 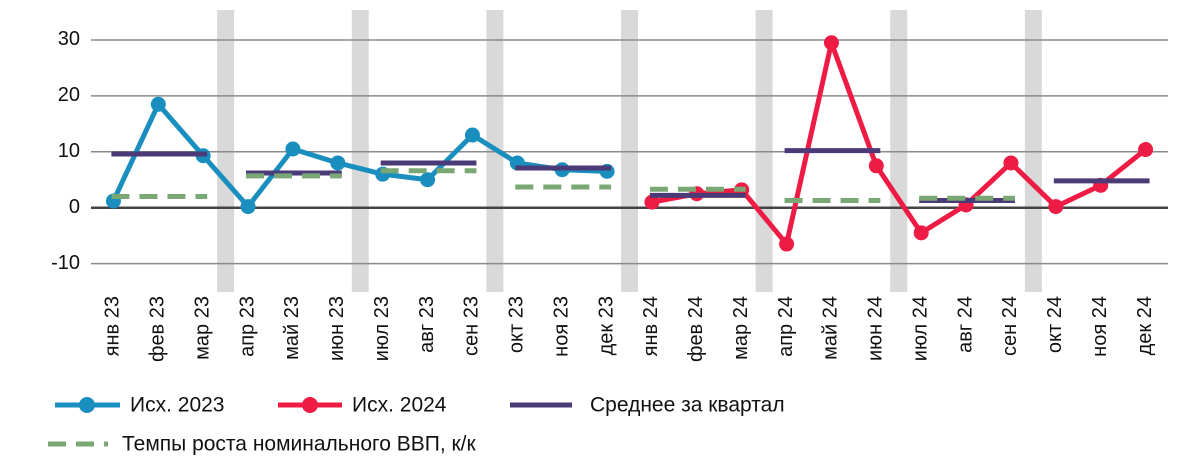 What do you see at coordinates (177, 405) in the screenshot?
I see `legend-label: Исх. 2023` at bounding box center [177, 405].